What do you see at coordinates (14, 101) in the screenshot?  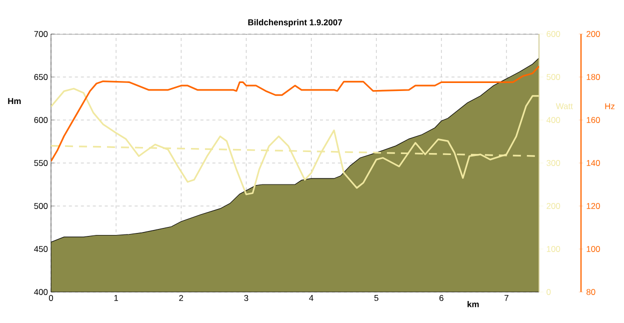 I see `y-axis-title: Hm` at bounding box center [14, 101].